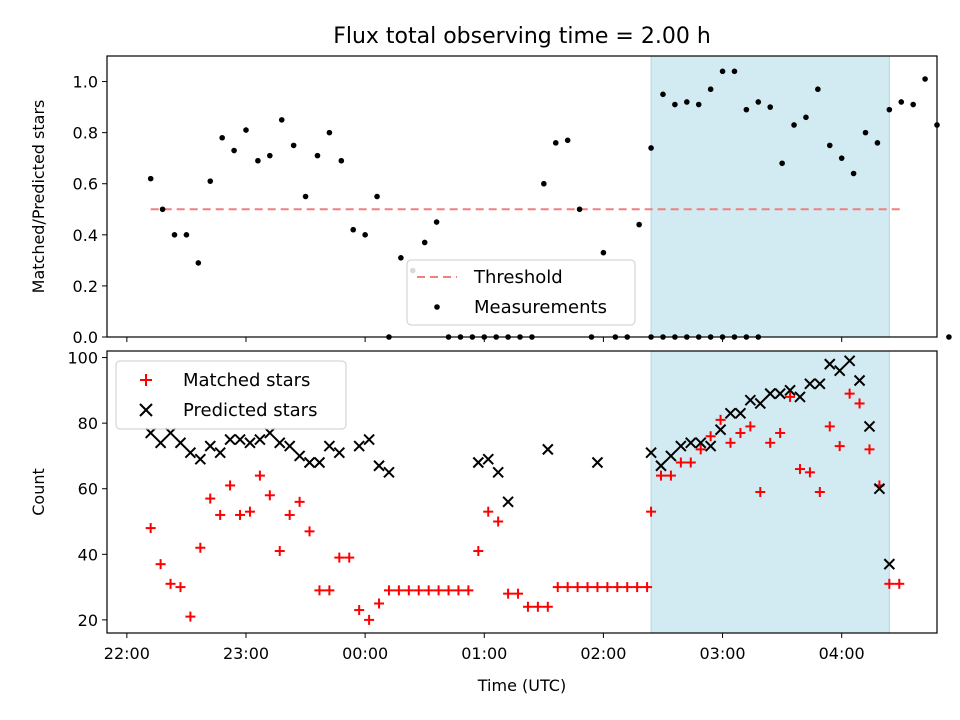 This screenshot has width=960, height=720. I want to click on legend-predicted-label: Predicted stars, so click(250, 410).